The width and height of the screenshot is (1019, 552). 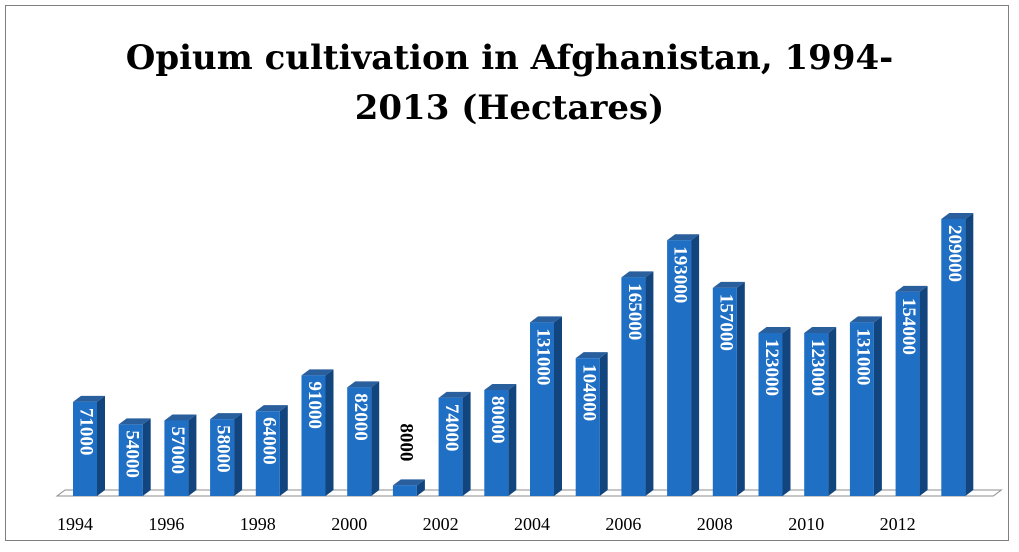 I want to click on bar-2003, so click(x=500, y=439).